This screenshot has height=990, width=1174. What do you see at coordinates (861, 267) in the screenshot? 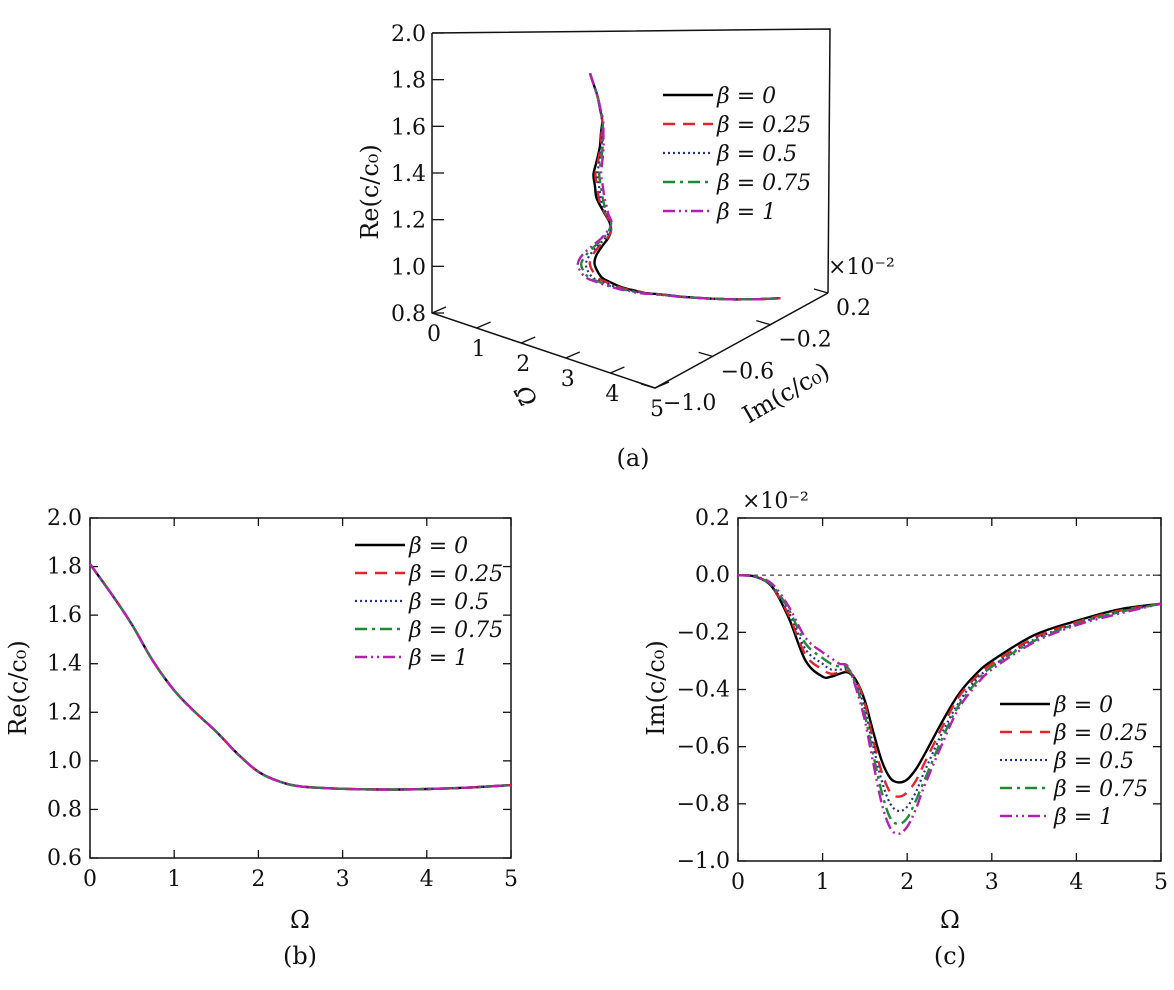
I see `panel-a-exponent: ×10⁻²` at bounding box center [861, 267].